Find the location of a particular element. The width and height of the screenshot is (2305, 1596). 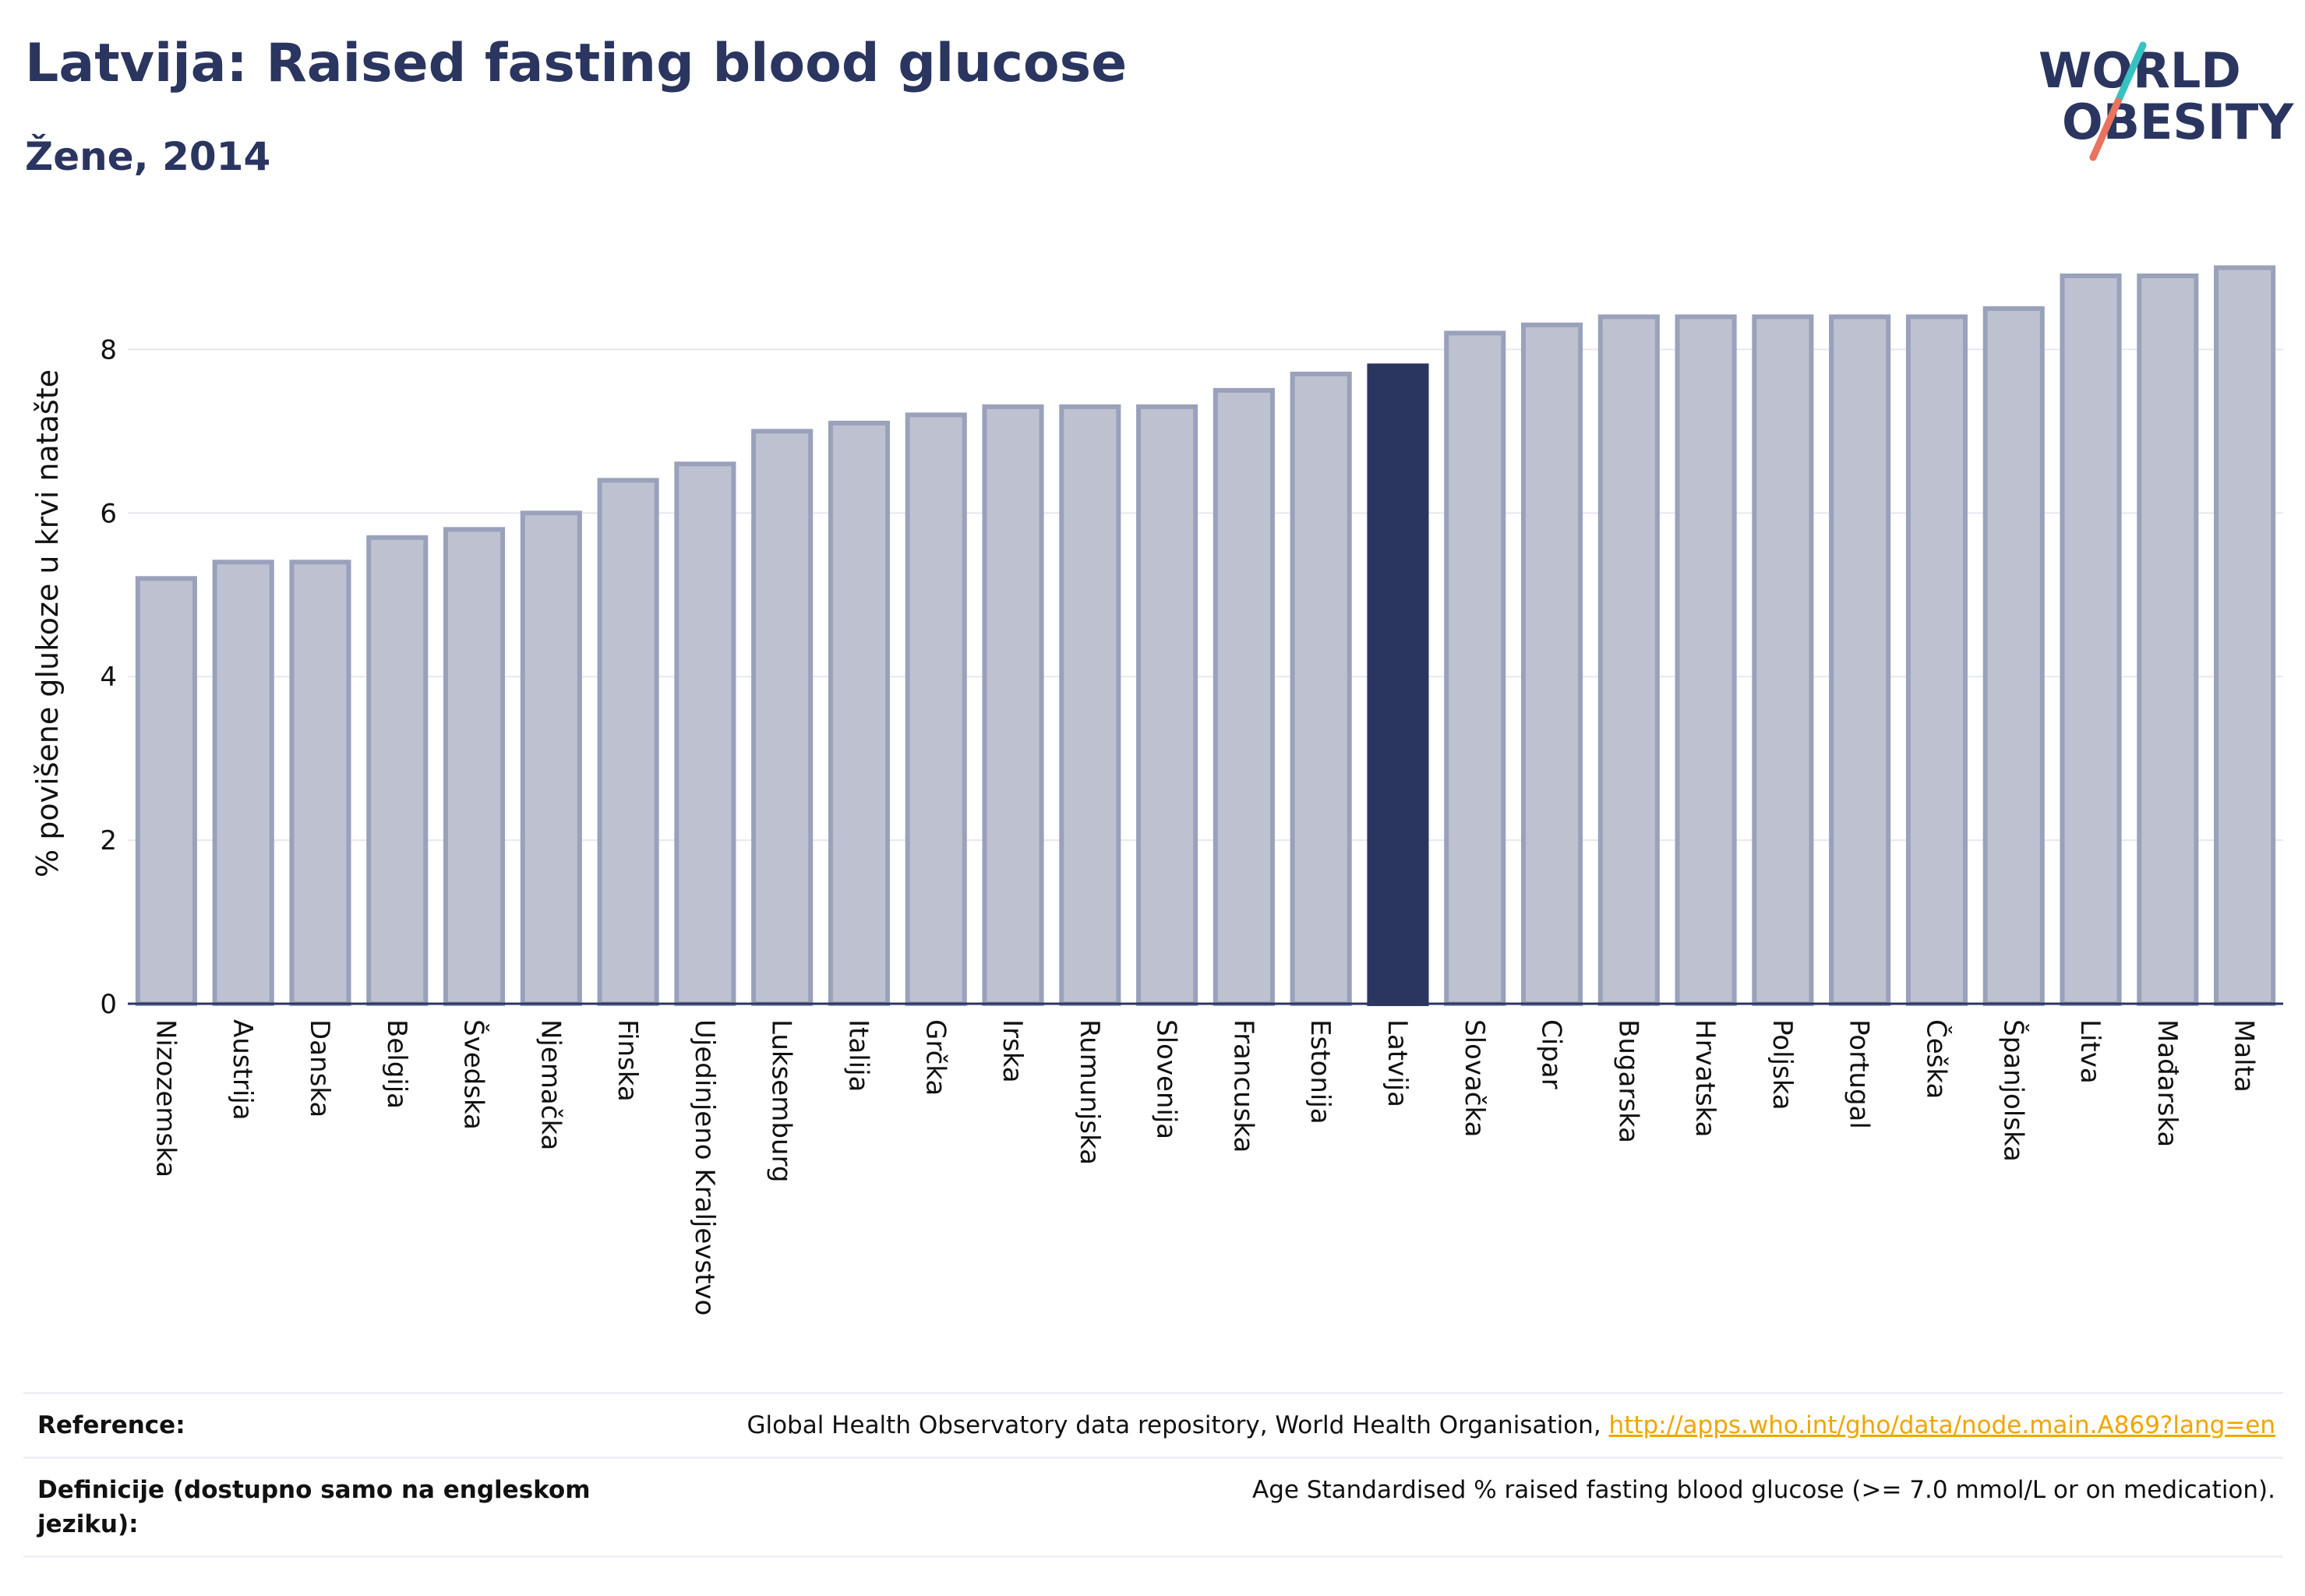

table-divider is located at coordinates (1153, 1556).